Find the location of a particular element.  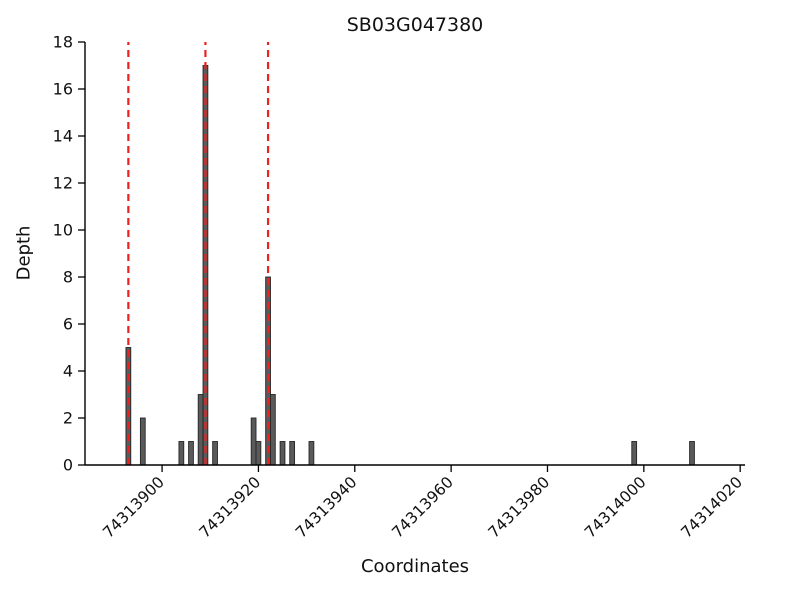

y-tick-label: 10 is located at coordinates (63, 230).